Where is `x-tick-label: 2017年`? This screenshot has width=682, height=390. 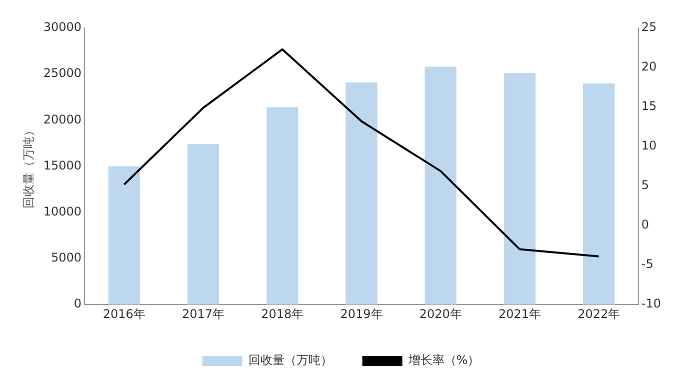
x-tick-label: 2017年 is located at coordinates (203, 313).